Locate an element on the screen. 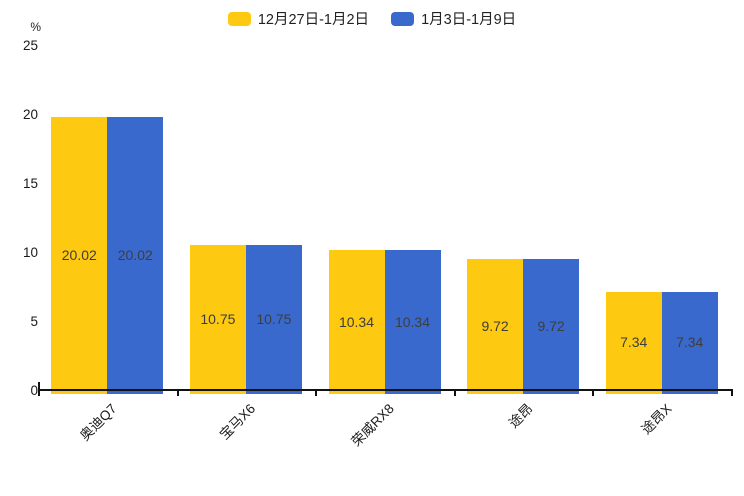  y-axis-stub-tick is located at coordinates (39, 385).